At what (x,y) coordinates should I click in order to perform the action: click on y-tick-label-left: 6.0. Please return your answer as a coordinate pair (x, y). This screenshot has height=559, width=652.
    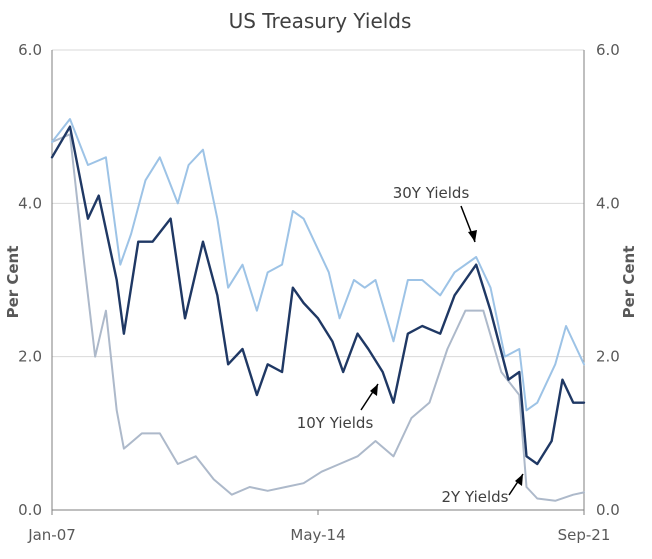
    Looking at the image, I should click on (30, 50).